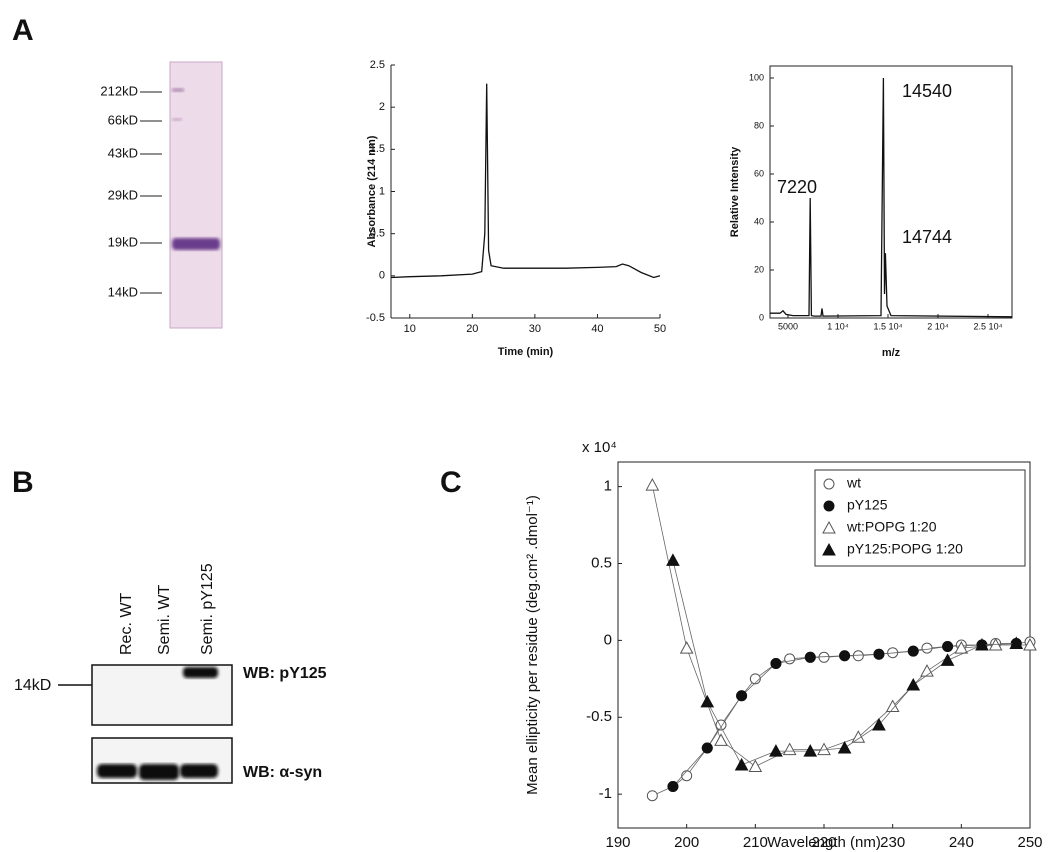 Image resolution: width=1050 pixels, height=852 pixels. Describe the element at coordinates (535, 329) in the screenshot. I see `x-tick-label: 30` at that location.